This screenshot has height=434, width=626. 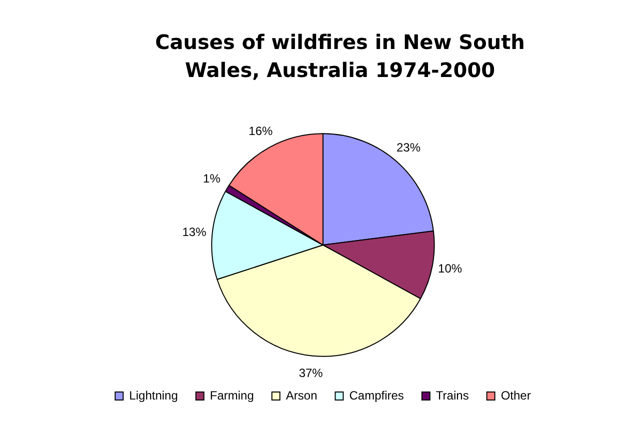 What do you see at coordinates (232, 395) in the screenshot?
I see `legend-label: Farming` at bounding box center [232, 395].